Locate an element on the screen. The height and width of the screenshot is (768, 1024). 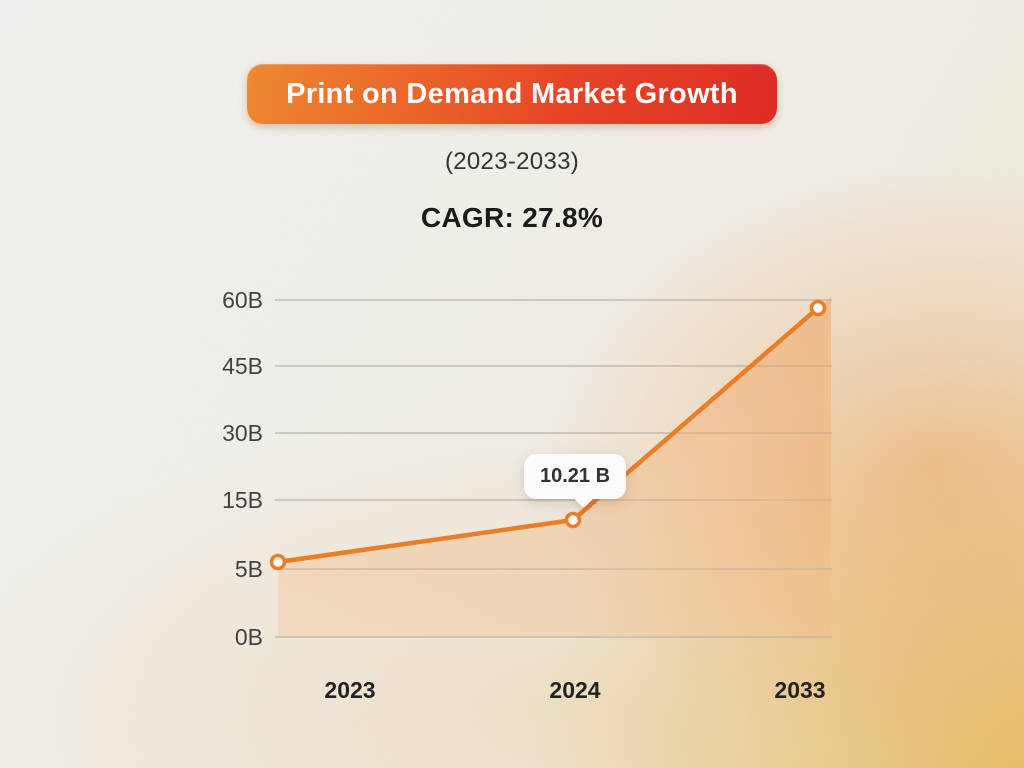
data-point-marker-2024 is located at coordinates (573, 520).